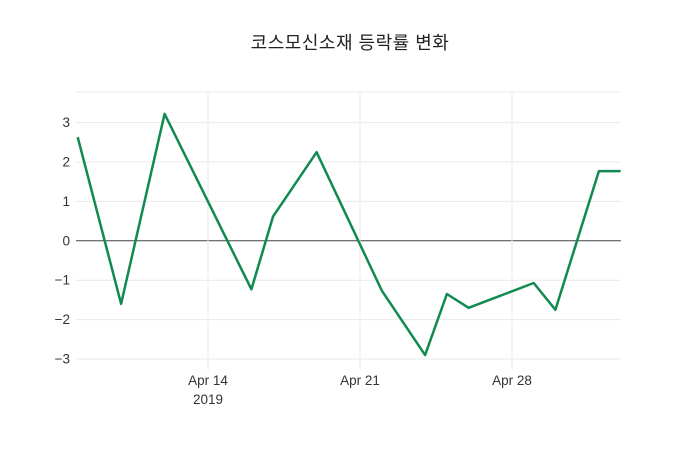 This screenshot has height=450, width=700. What do you see at coordinates (66, 240) in the screenshot?
I see `y-tick-label: 0` at bounding box center [66, 240].